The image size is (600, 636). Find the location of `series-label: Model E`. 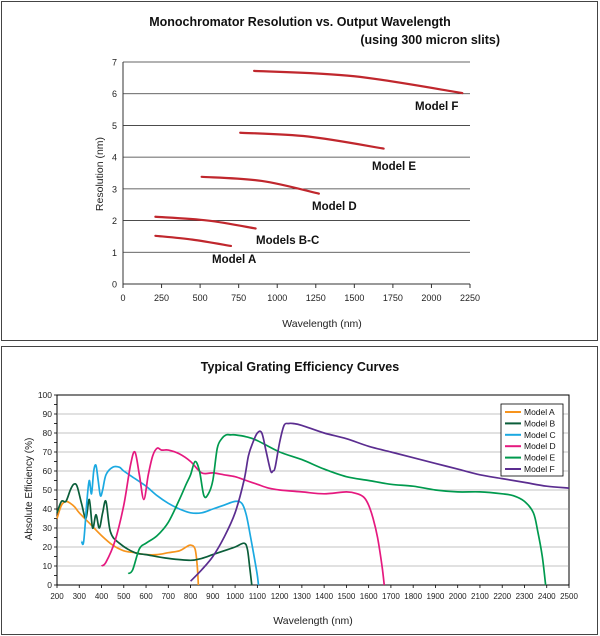

series-label: Model E is located at coordinates (394, 167).